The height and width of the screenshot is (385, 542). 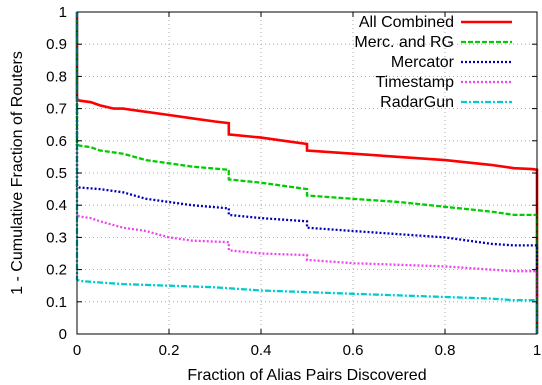 What do you see at coordinates (537, 350) in the screenshot?
I see `x-tick-label: 1` at bounding box center [537, 350].